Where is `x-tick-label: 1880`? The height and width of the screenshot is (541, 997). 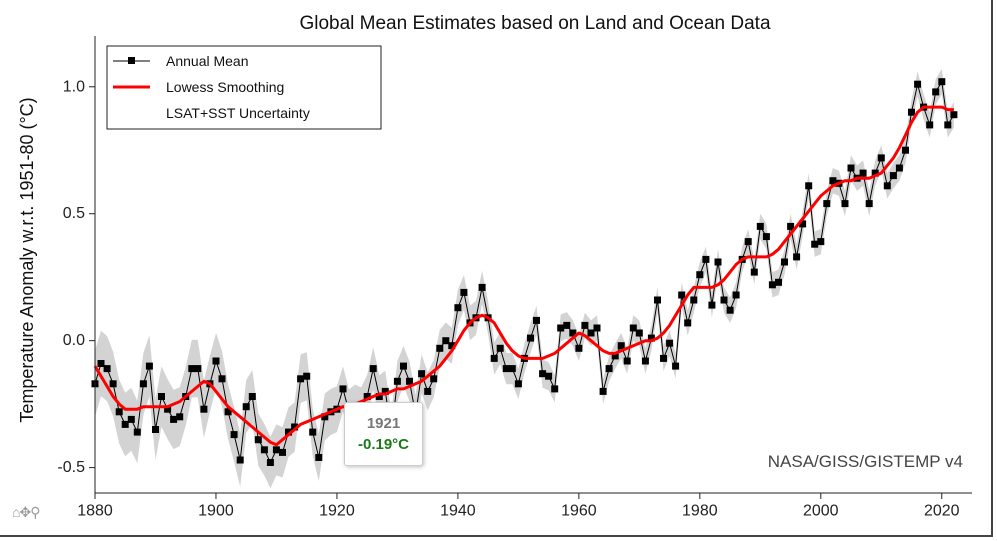
x-tick-label: 1880 is located at coordinates (95, 510).